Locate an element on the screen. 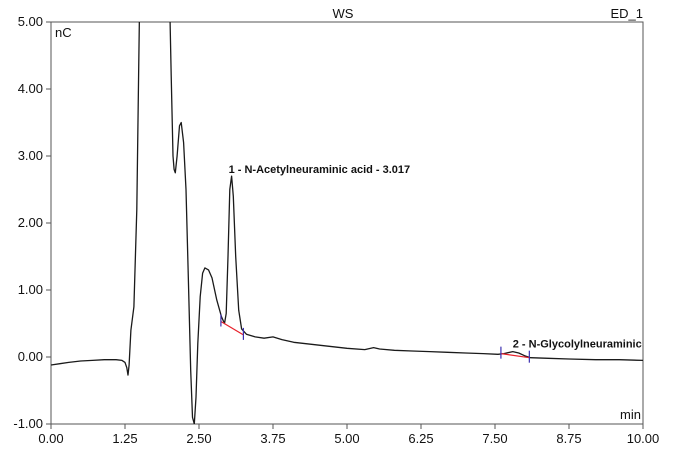 This screenshot has width=675, height=458. channel-label: ED_1 is located at coordinates (626, 13).